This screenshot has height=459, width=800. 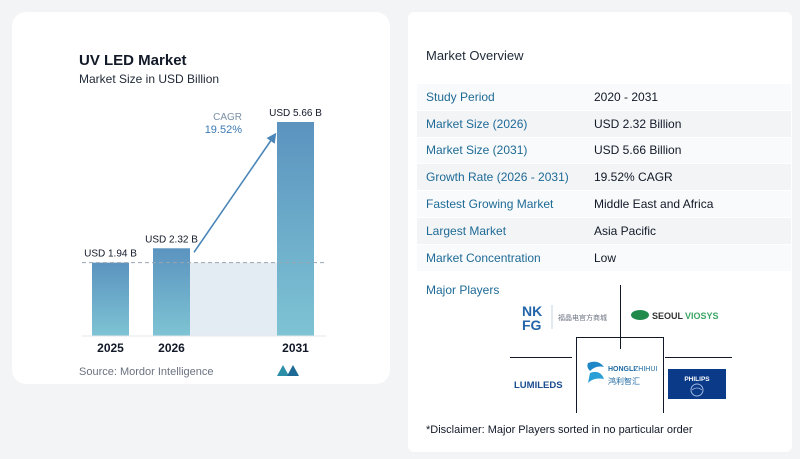 I want to click on row-value: USD 5.66 Billion, so click(x=638, y=150).